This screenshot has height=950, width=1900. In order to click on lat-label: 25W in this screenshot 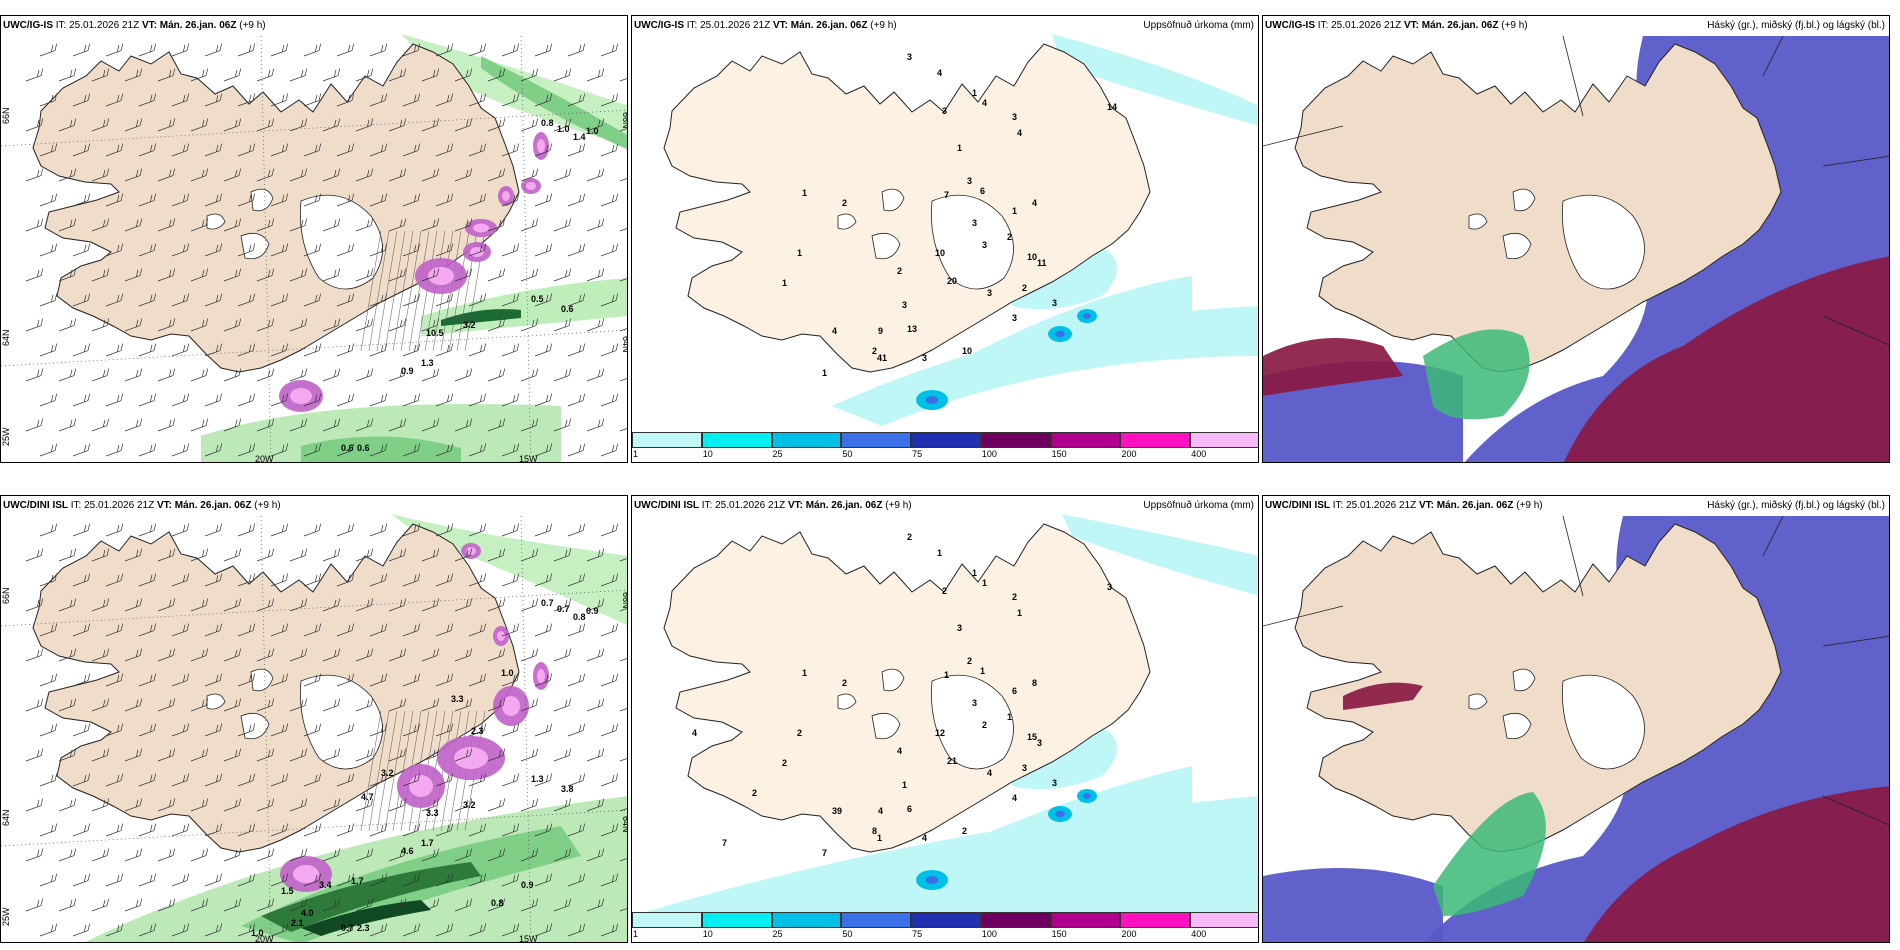, I will do `click(6, 916)`.